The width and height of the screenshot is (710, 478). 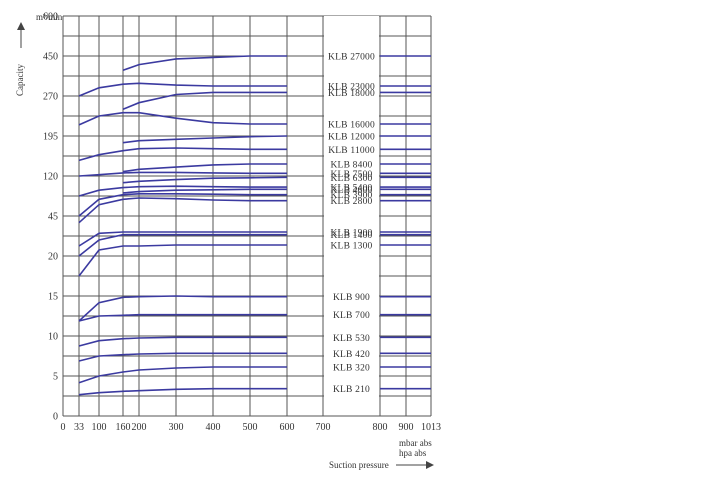 I want to click on series-label-klb-700: KLB 700, so click(x=351, y=316).